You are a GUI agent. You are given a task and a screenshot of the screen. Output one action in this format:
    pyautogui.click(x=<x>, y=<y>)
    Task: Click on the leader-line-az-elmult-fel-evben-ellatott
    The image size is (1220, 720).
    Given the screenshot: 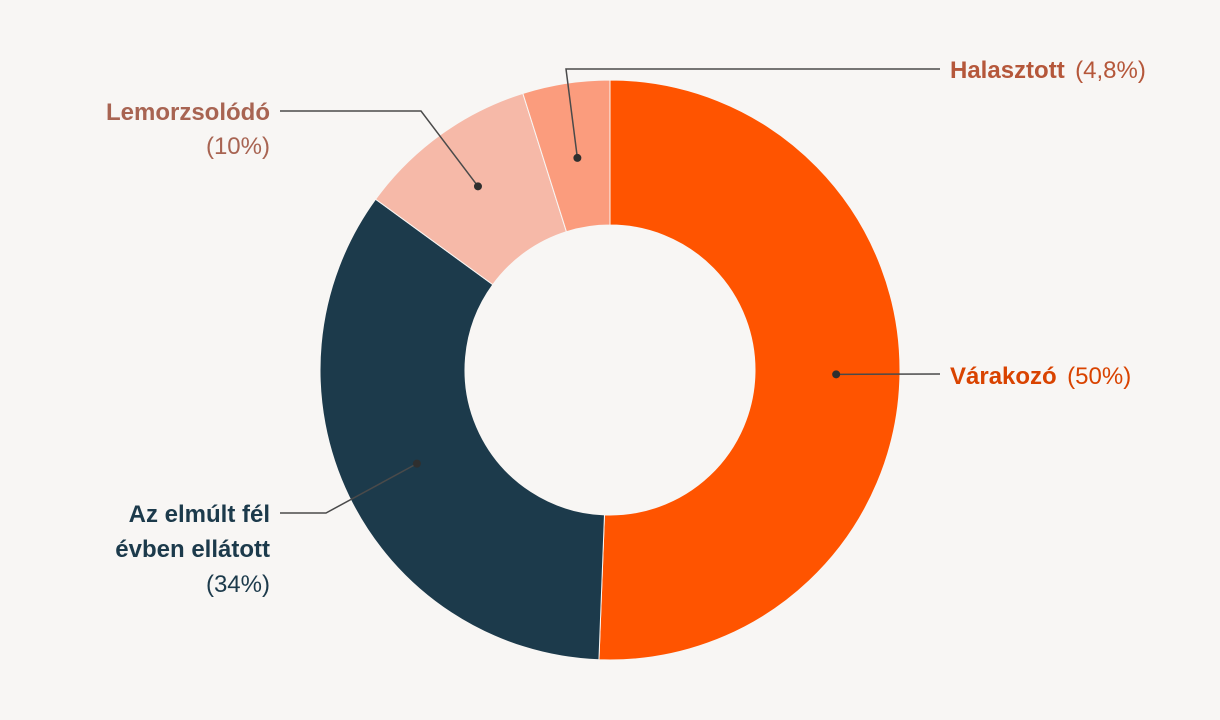 What is the action you would take?
    pyautogui.click(x=349, y=488)
    